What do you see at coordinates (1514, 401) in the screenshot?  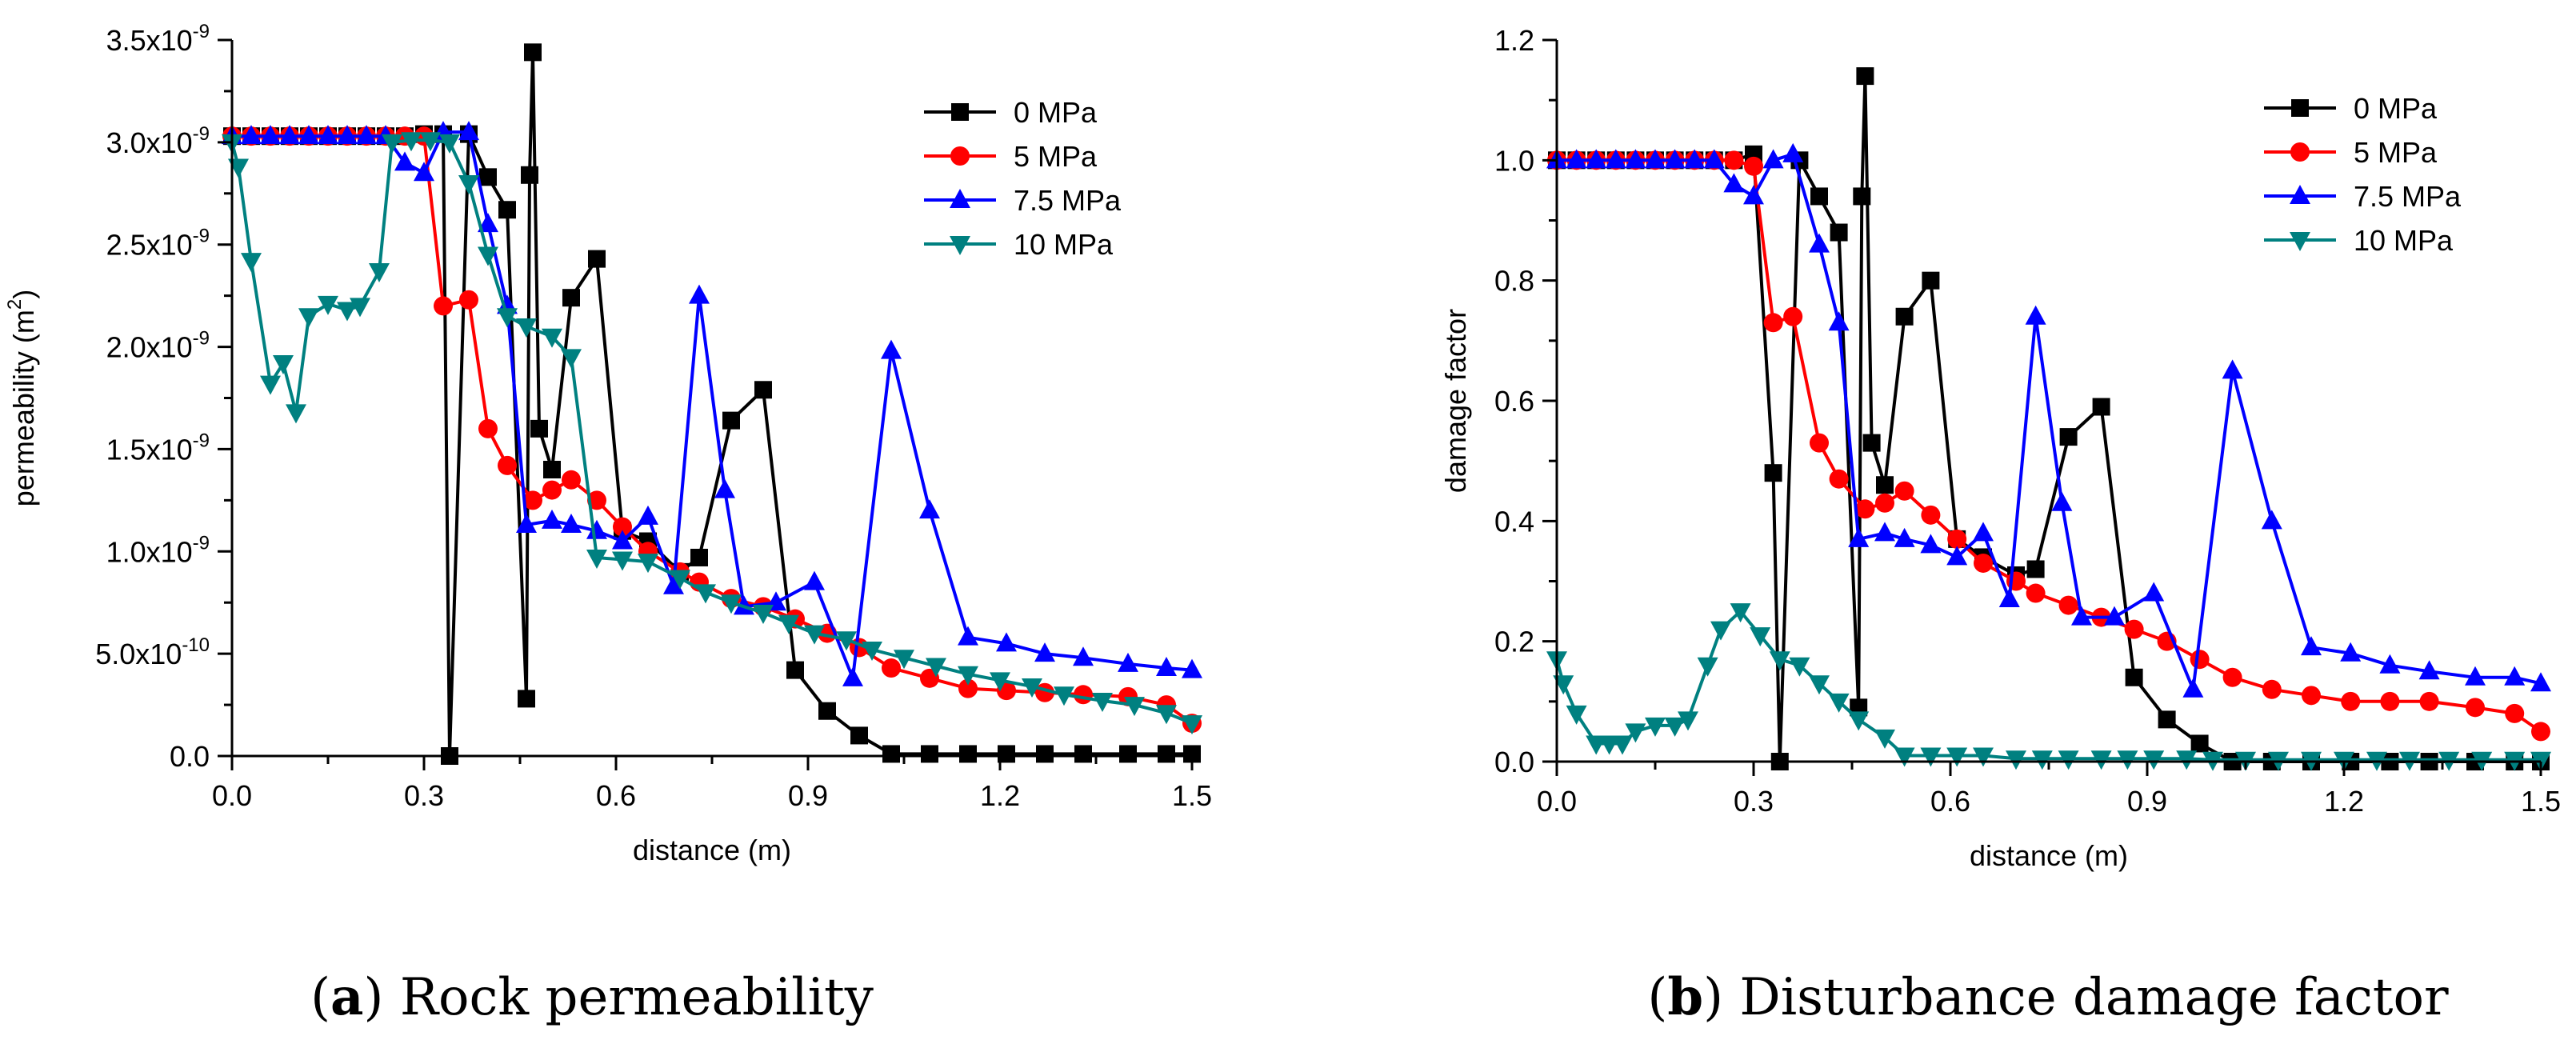 I see `y-tick-label: 0.6` at bounding box center [1514, 401].